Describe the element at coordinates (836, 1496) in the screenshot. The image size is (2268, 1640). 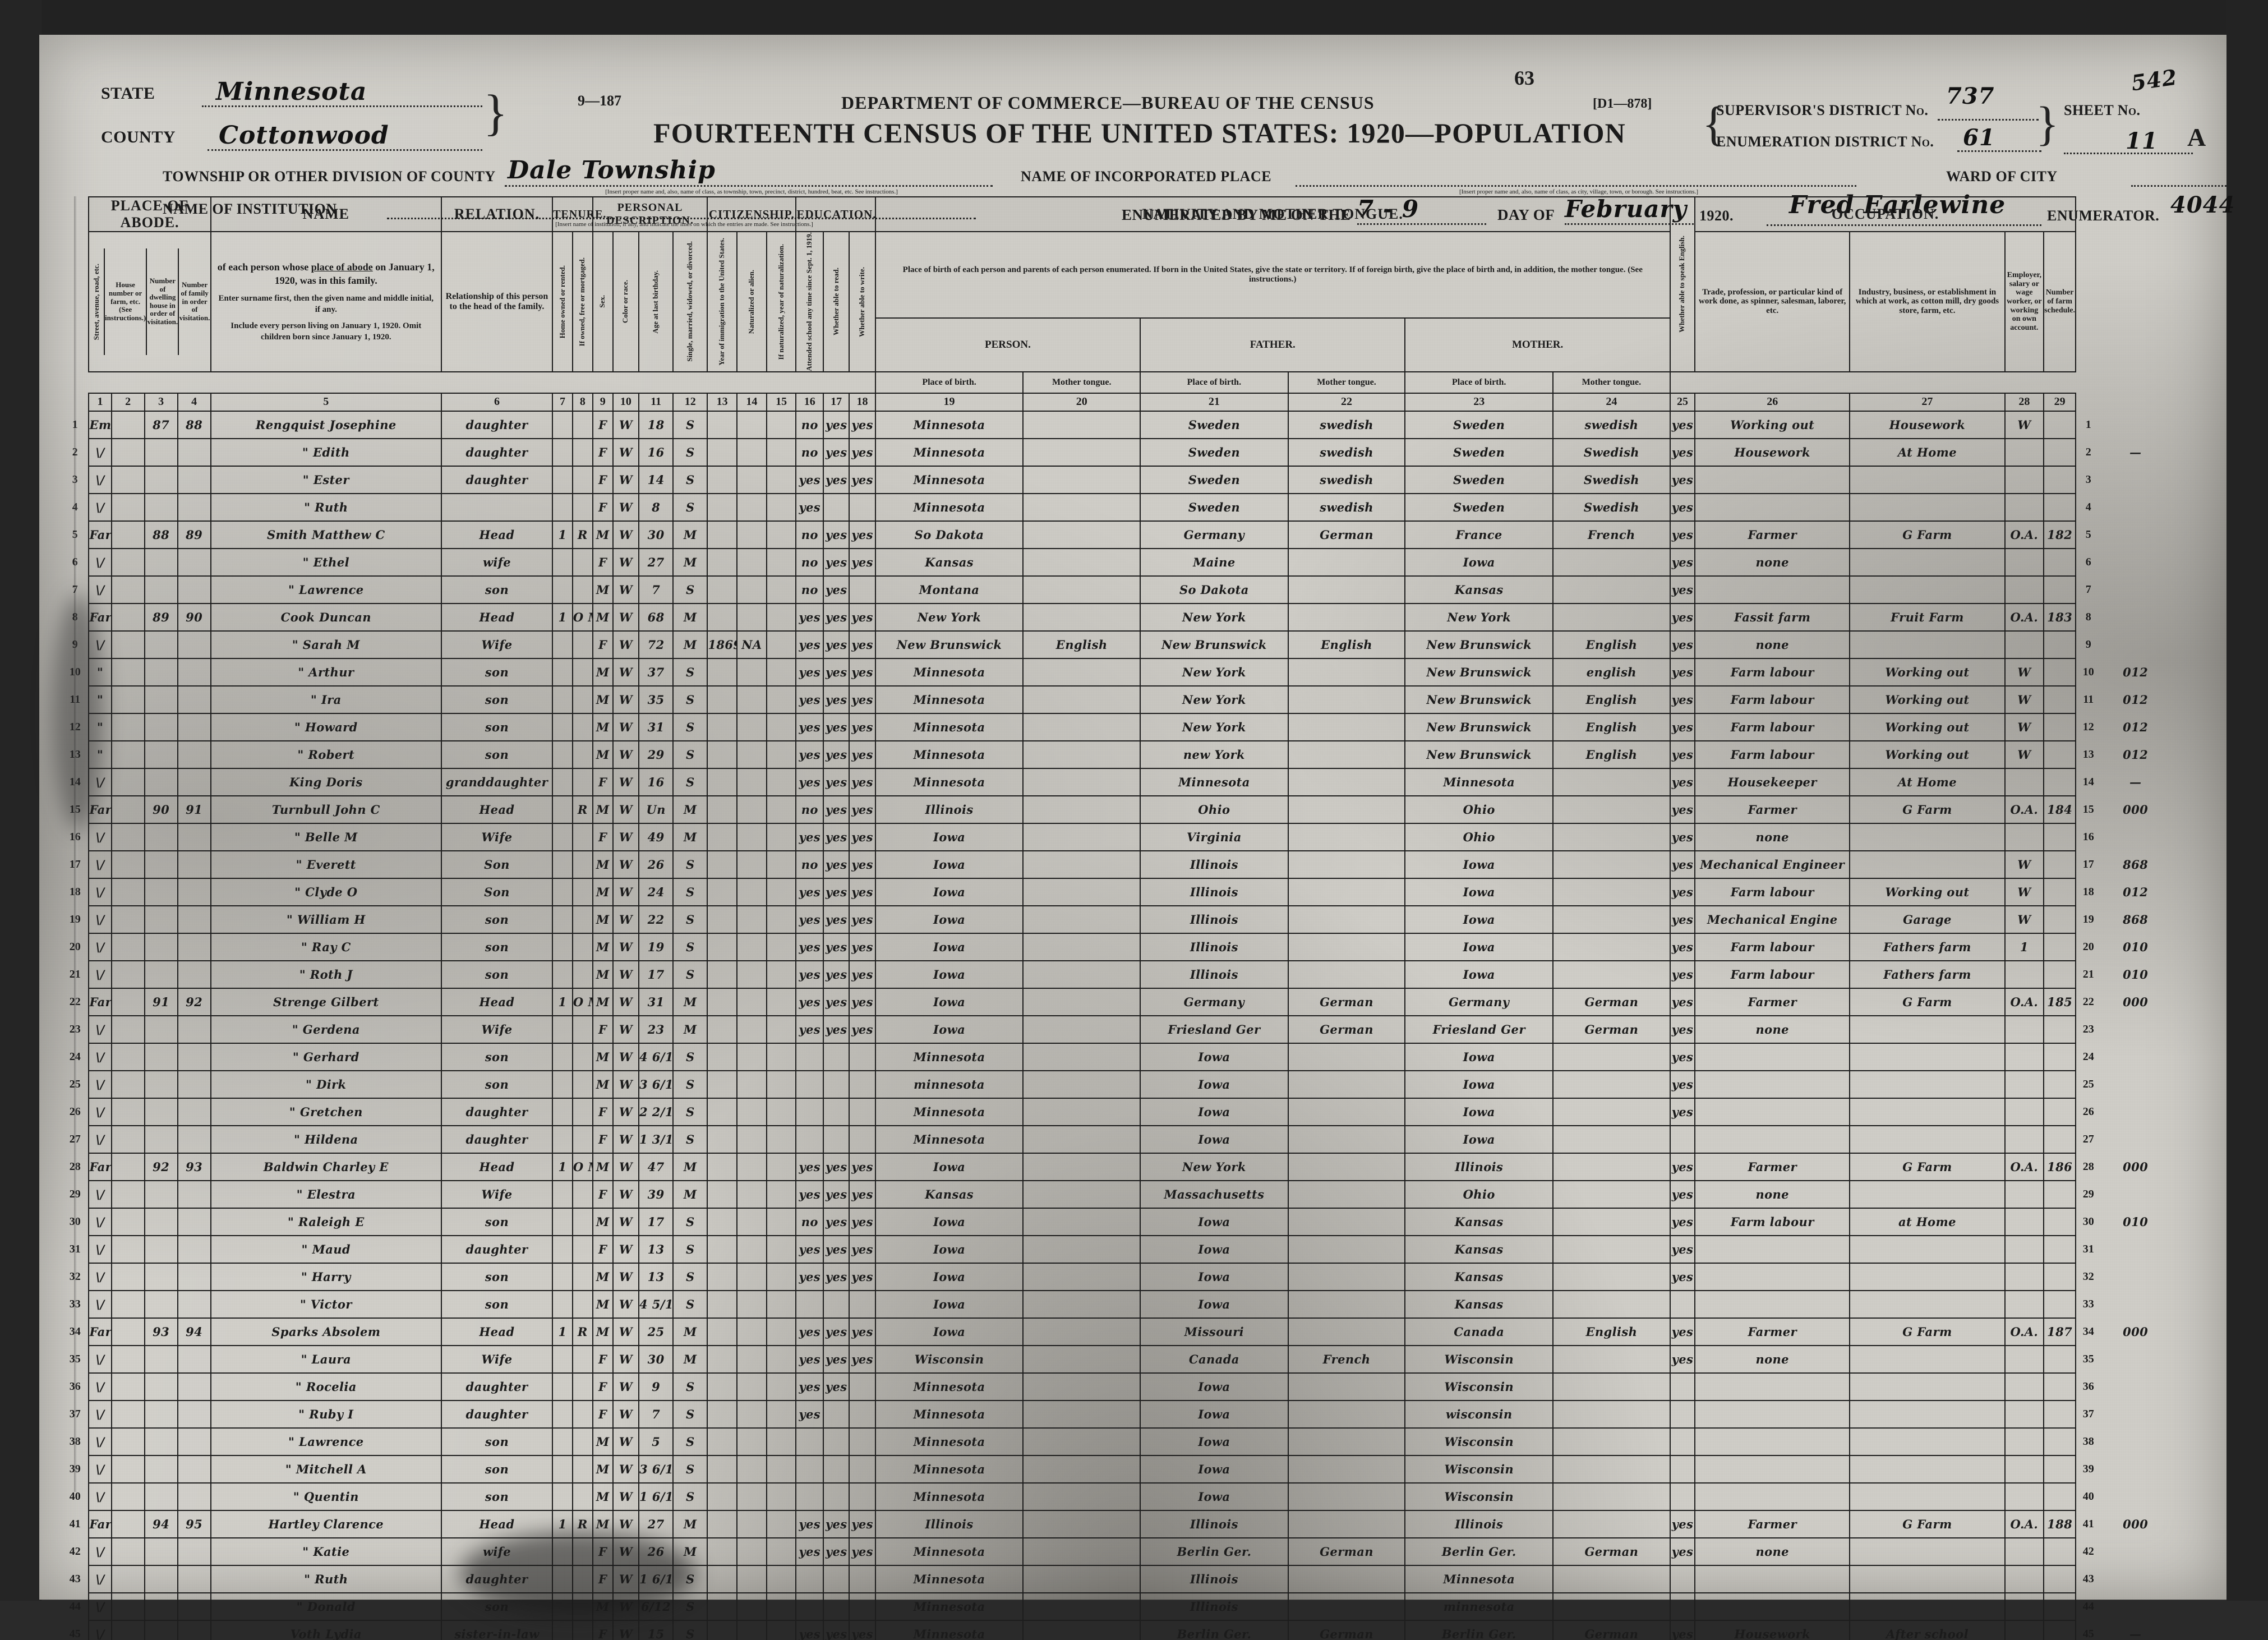
I see `cell-c17` at that location.